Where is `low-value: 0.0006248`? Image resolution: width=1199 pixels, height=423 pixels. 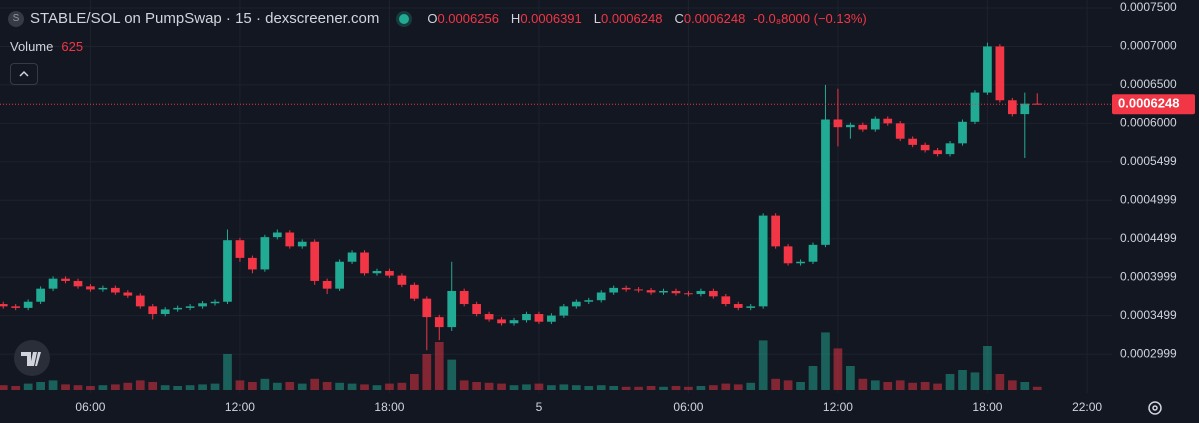
low-value: 0.0006248 is located at coordinates (632, 18).